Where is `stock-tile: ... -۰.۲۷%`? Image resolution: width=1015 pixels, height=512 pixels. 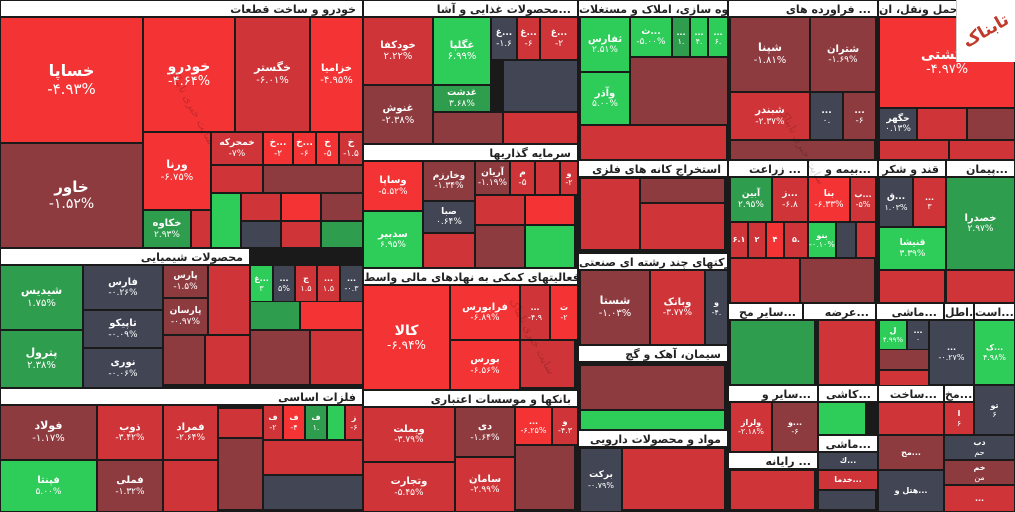 stock-tile: ... -۰.۲۷% is located at coordinates (951, 352).